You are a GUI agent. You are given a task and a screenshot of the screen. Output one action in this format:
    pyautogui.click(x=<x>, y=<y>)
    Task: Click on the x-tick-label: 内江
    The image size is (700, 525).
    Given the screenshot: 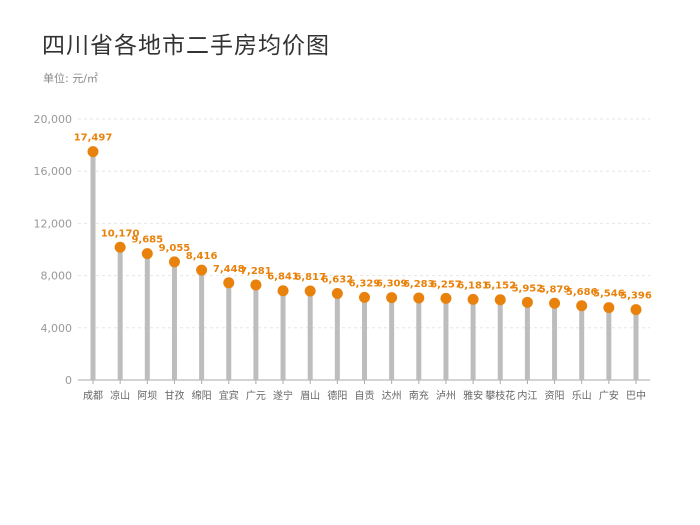 What is the action you would take?
    pyautogui.click(x=527, y=395)
    